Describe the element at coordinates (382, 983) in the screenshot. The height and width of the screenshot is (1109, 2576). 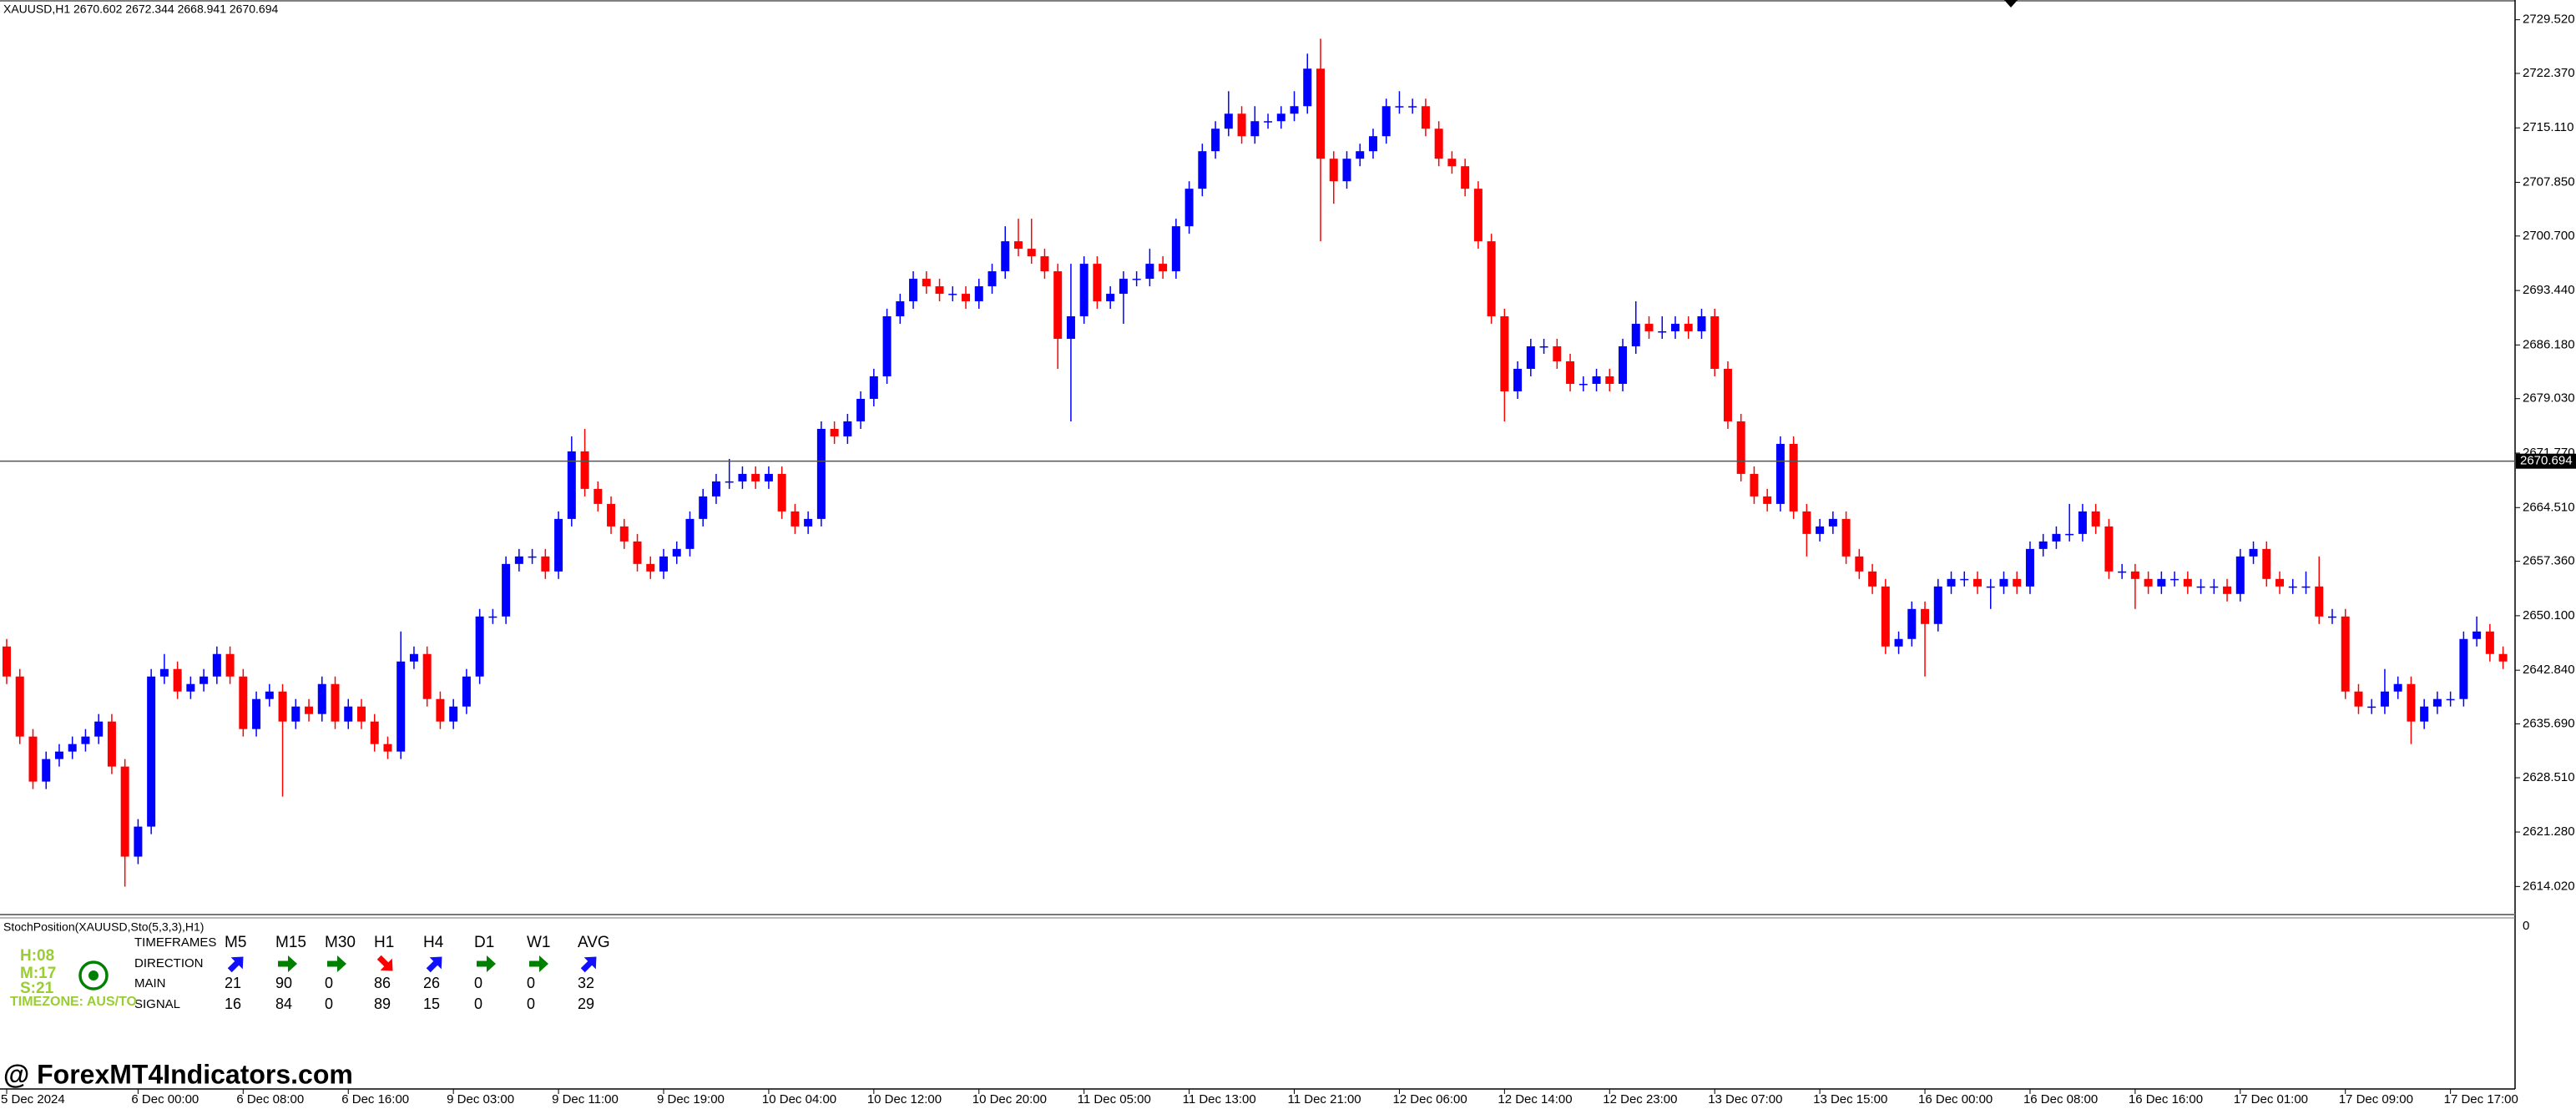
I see `main-value: 86` at that location.